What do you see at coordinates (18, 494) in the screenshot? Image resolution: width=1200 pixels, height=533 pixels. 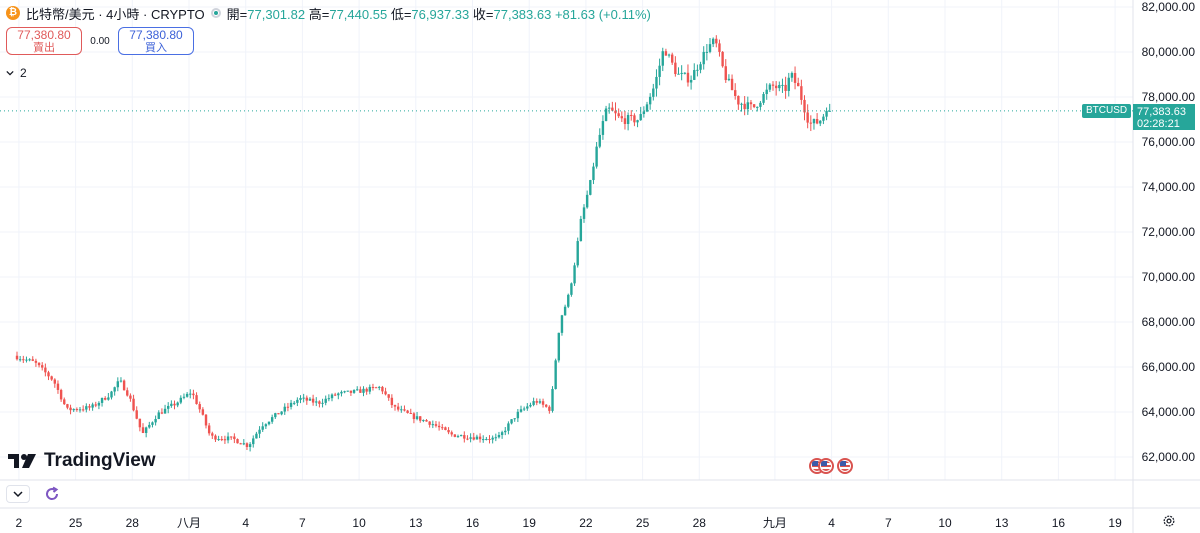 I see `collapse-button` at bounding box center [18, 494].